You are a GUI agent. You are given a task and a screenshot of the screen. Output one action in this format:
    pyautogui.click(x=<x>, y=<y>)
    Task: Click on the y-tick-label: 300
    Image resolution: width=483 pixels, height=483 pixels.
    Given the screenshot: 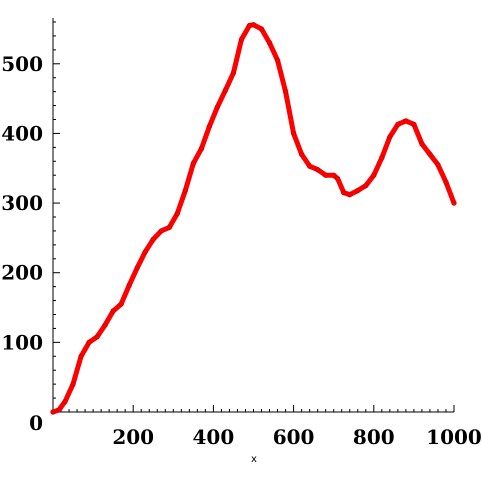 What is the action you would take?
    pyautogui.click(x=22, y=203)
    